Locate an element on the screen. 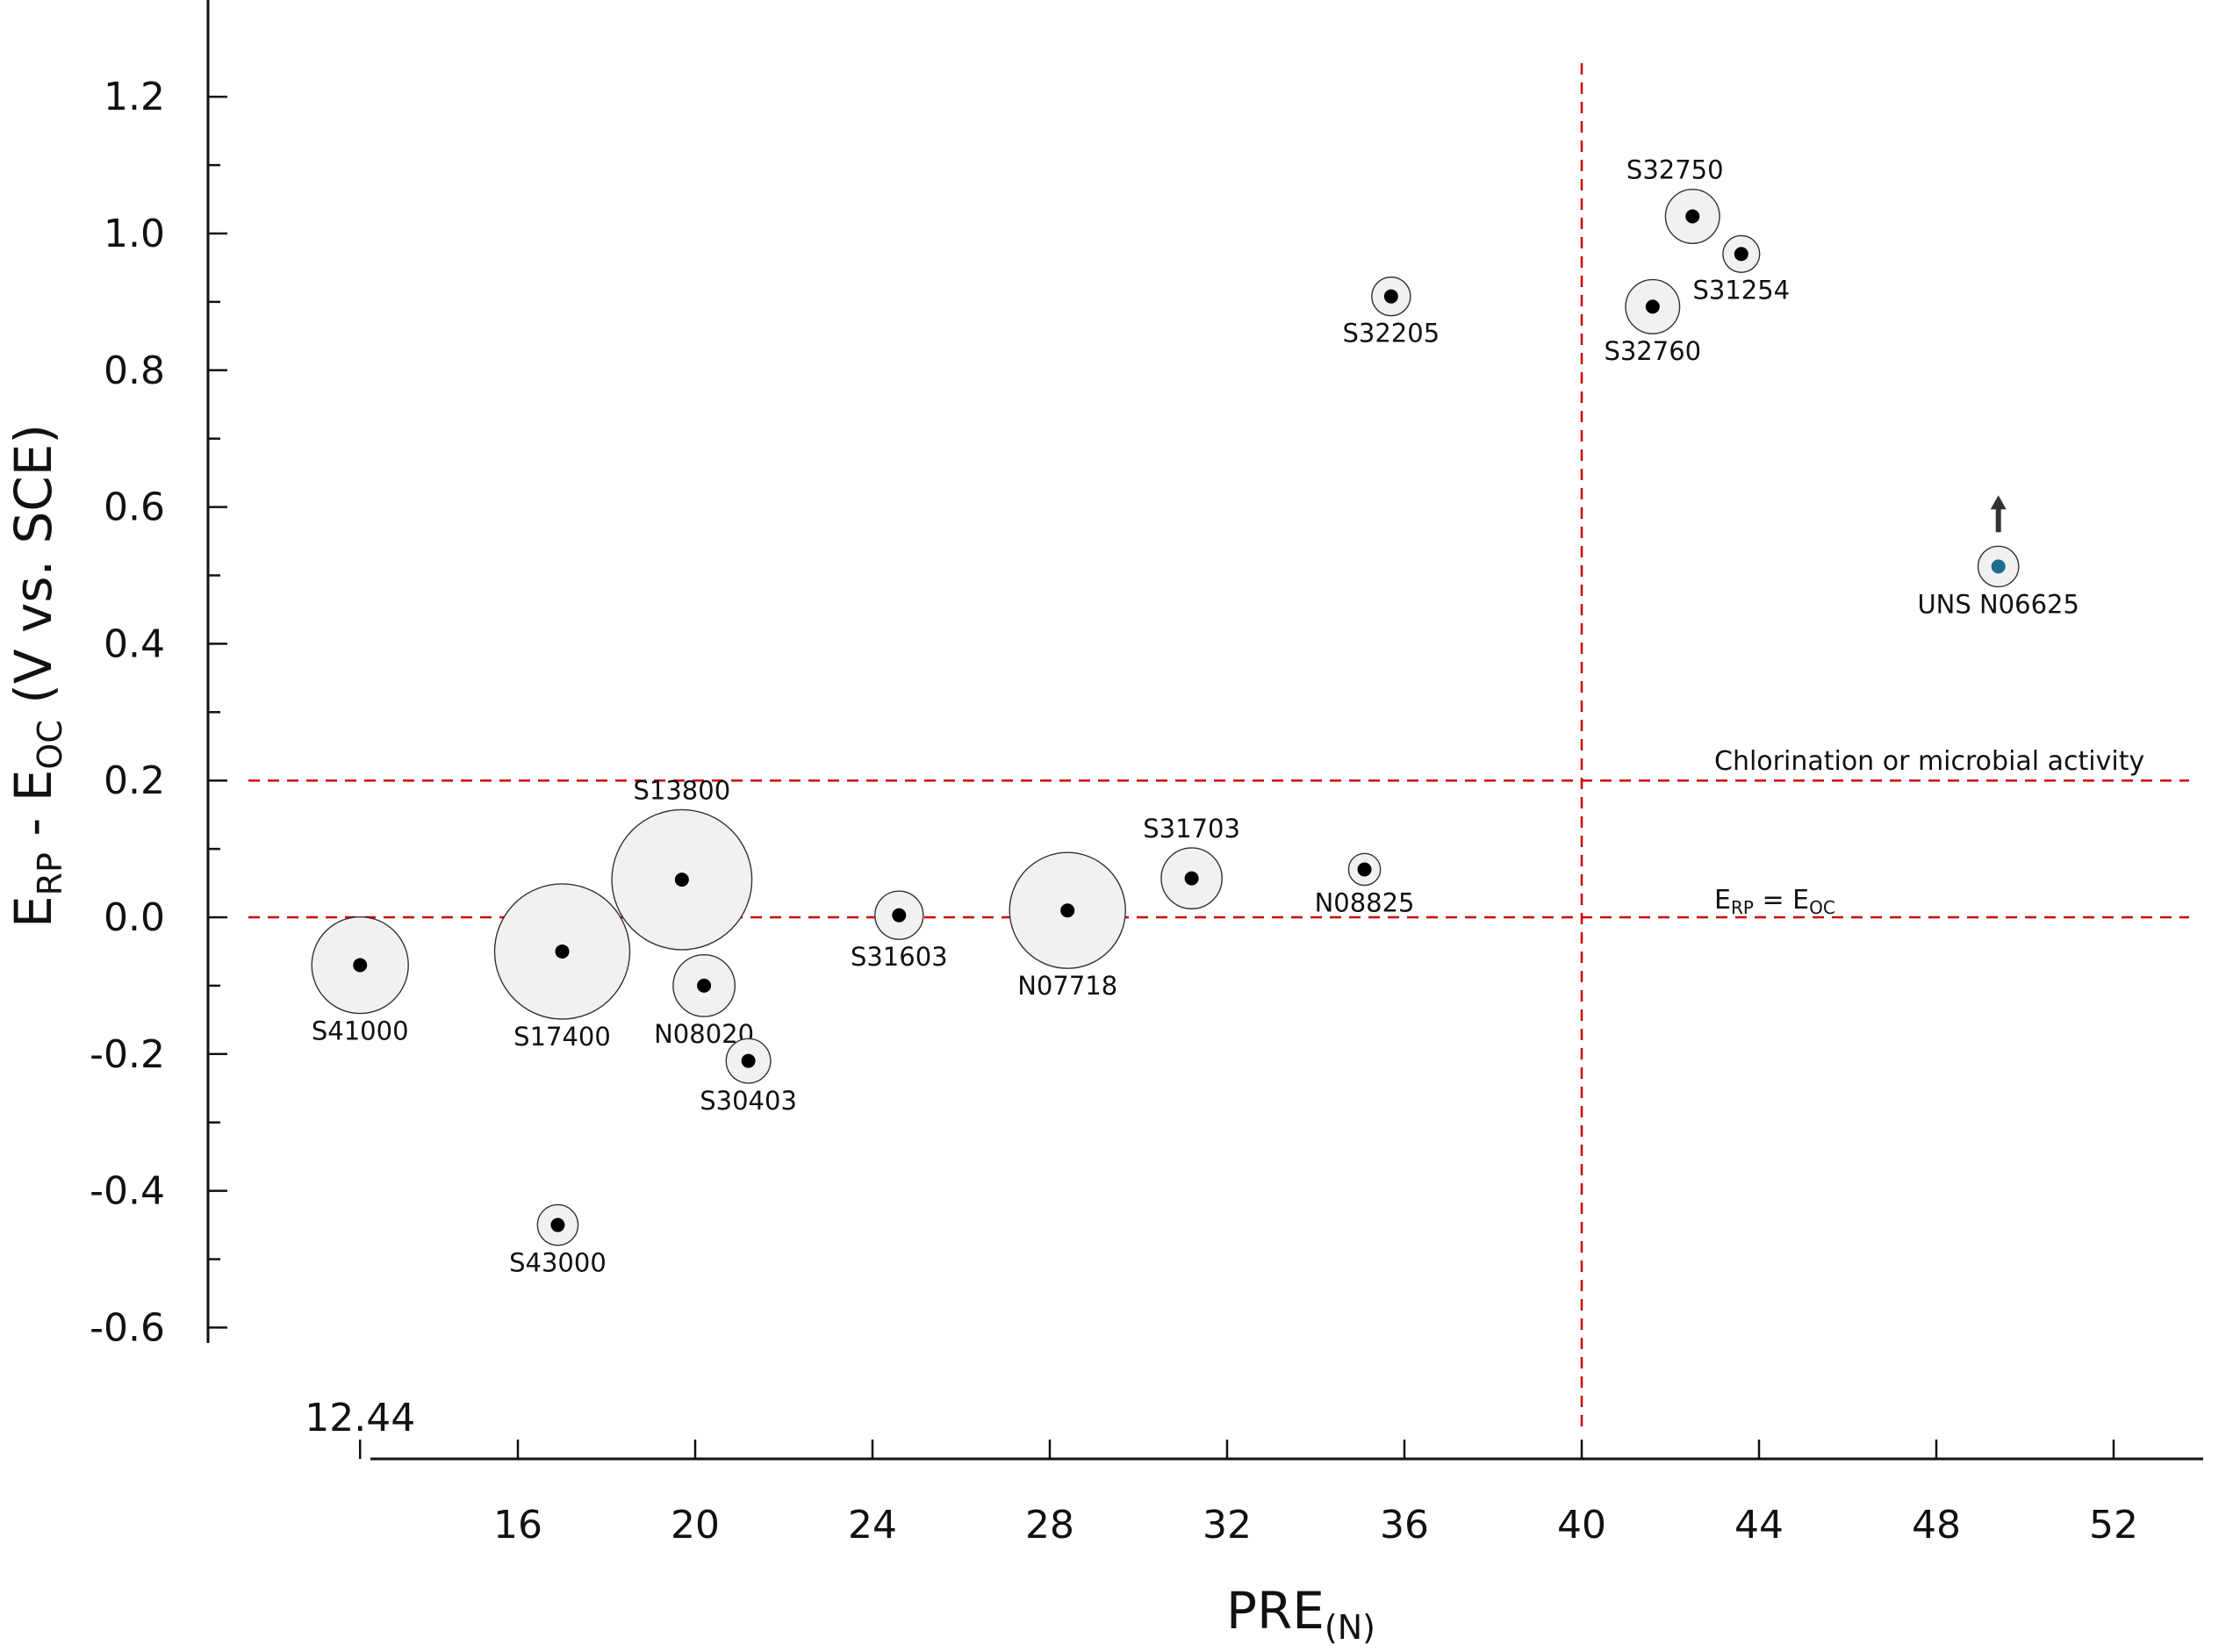 This screenshot has height=1652, width=2233. x-tick-label: 48 is located at coordinates (1936, 1526).